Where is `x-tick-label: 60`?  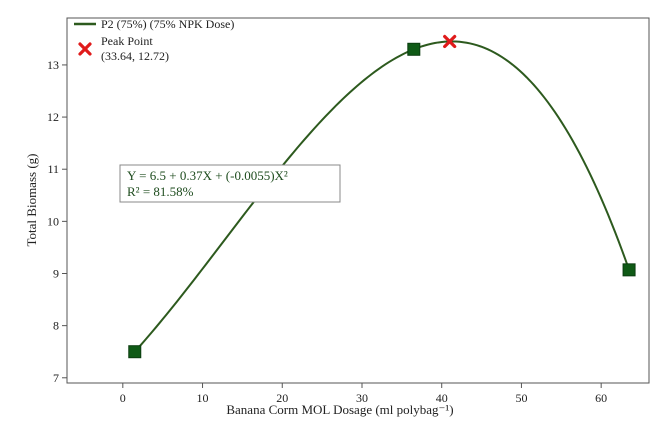
x-tick-label: 60 is located at coordinates (601, 398).